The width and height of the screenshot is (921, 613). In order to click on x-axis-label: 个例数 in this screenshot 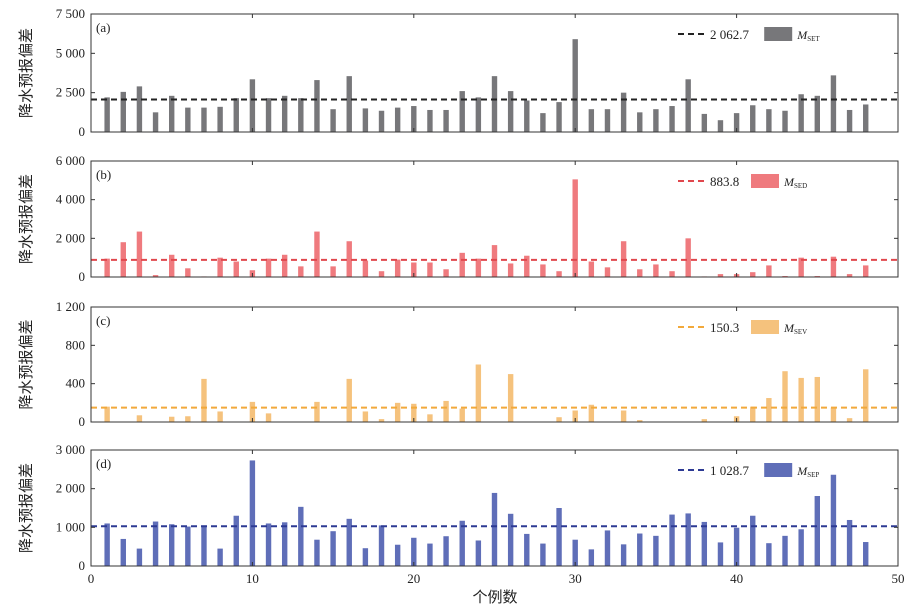, I will do `click(494, 597)`.